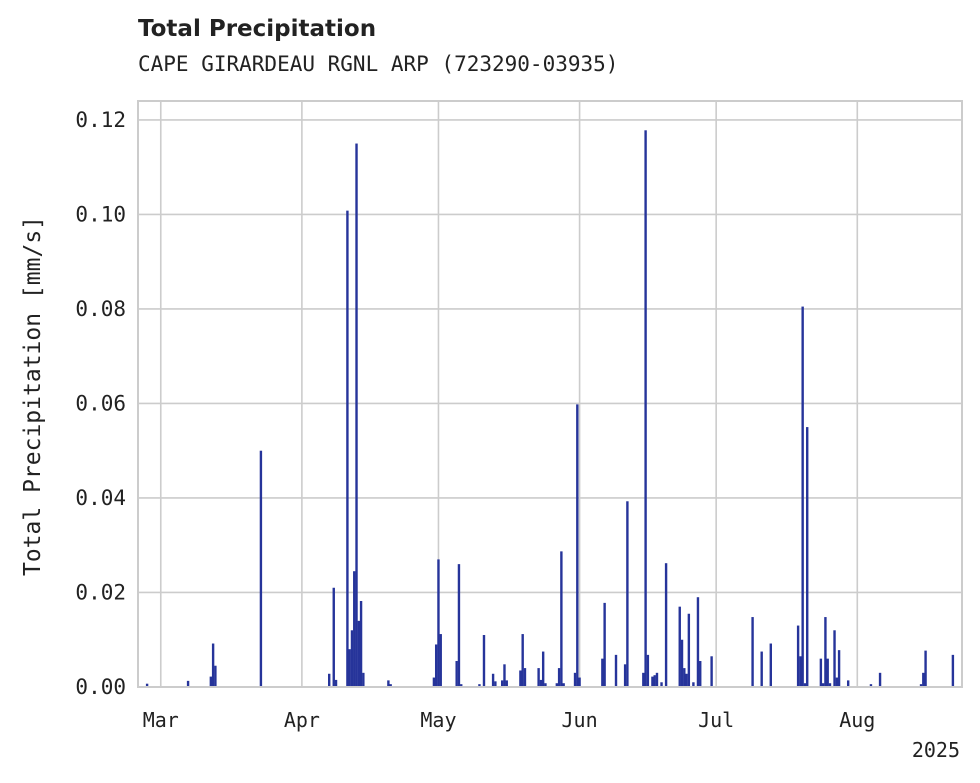  Describe the element at coordinates (161, 720) in the screenshot. I see `x-tick-label: Mar` at that location.